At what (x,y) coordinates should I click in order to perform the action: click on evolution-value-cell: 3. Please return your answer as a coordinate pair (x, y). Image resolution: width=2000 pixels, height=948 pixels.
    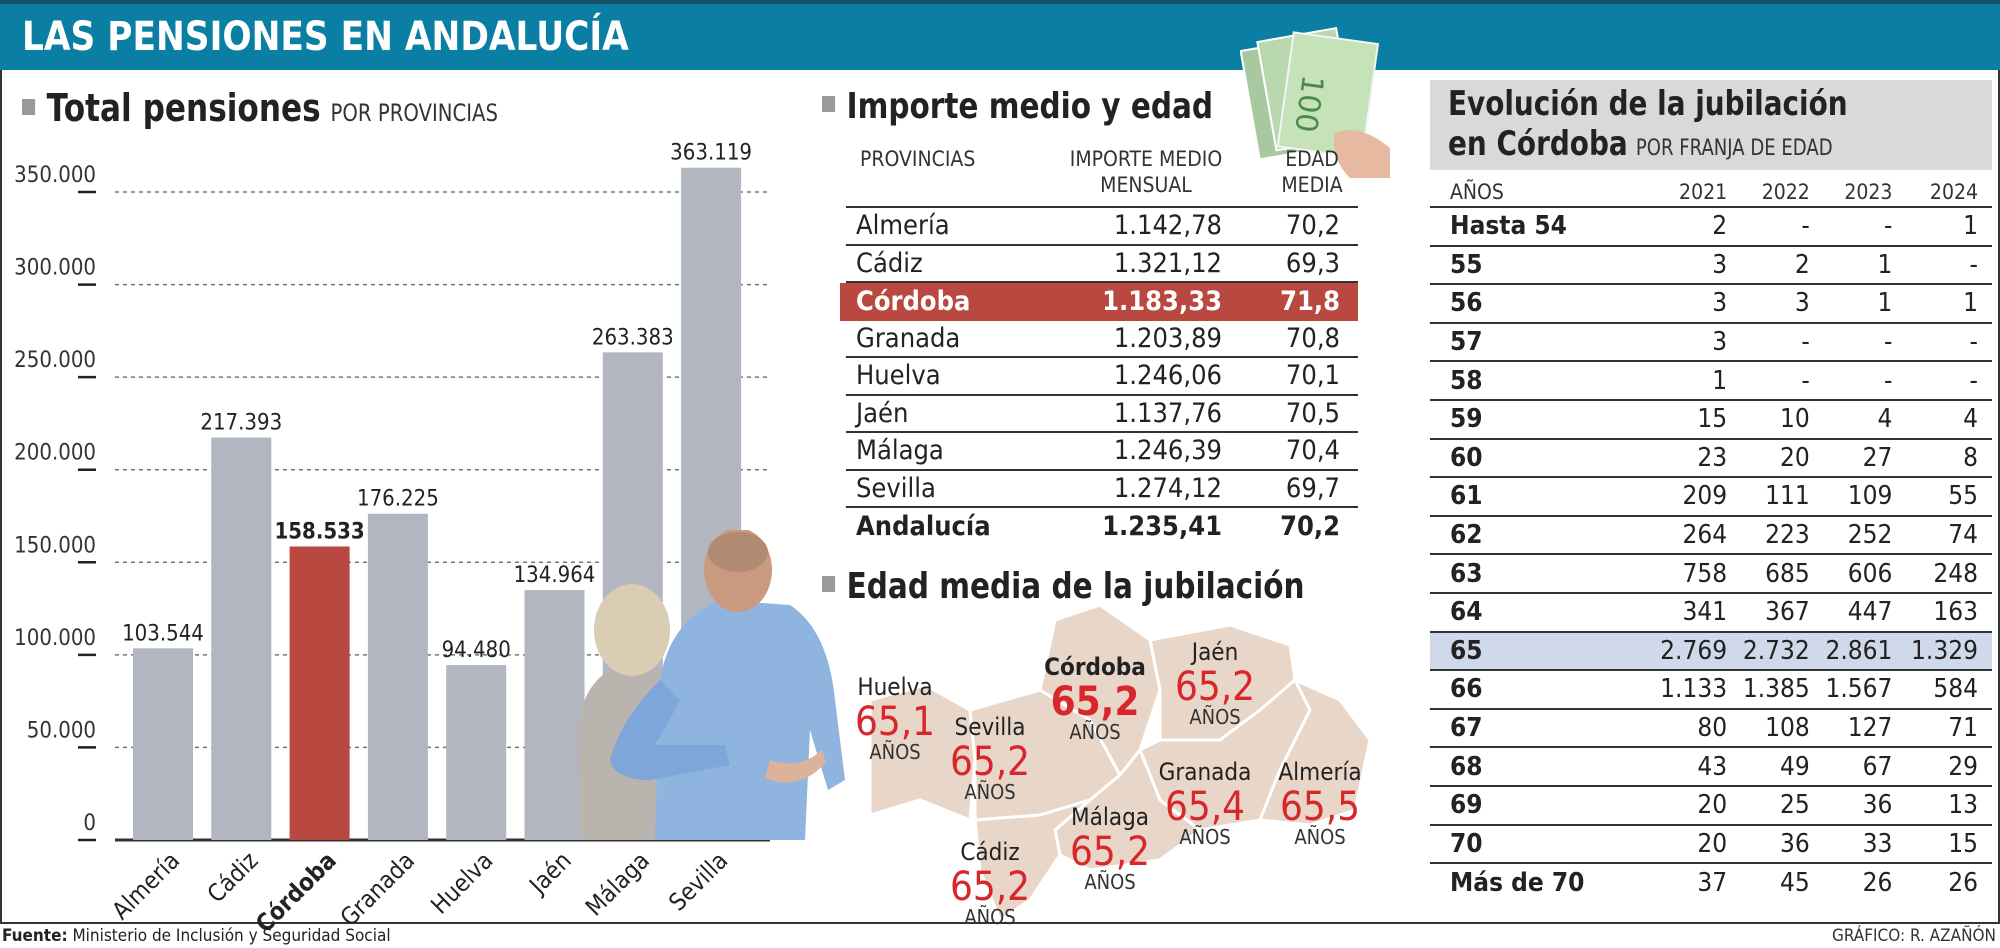
    Looking at the image, I should click on (1720, 342).